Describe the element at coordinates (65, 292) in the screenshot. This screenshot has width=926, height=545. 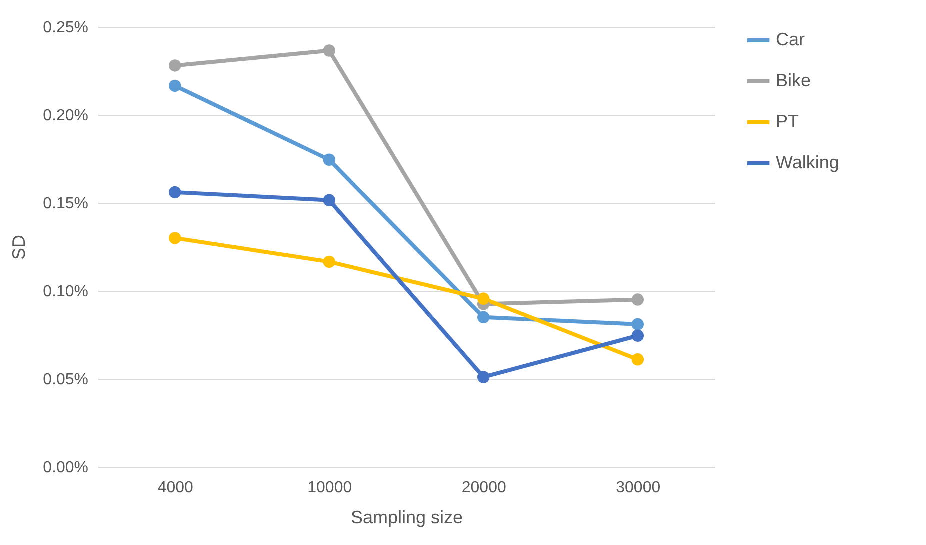
I see `y-tick-label: 0.10%` at that location.